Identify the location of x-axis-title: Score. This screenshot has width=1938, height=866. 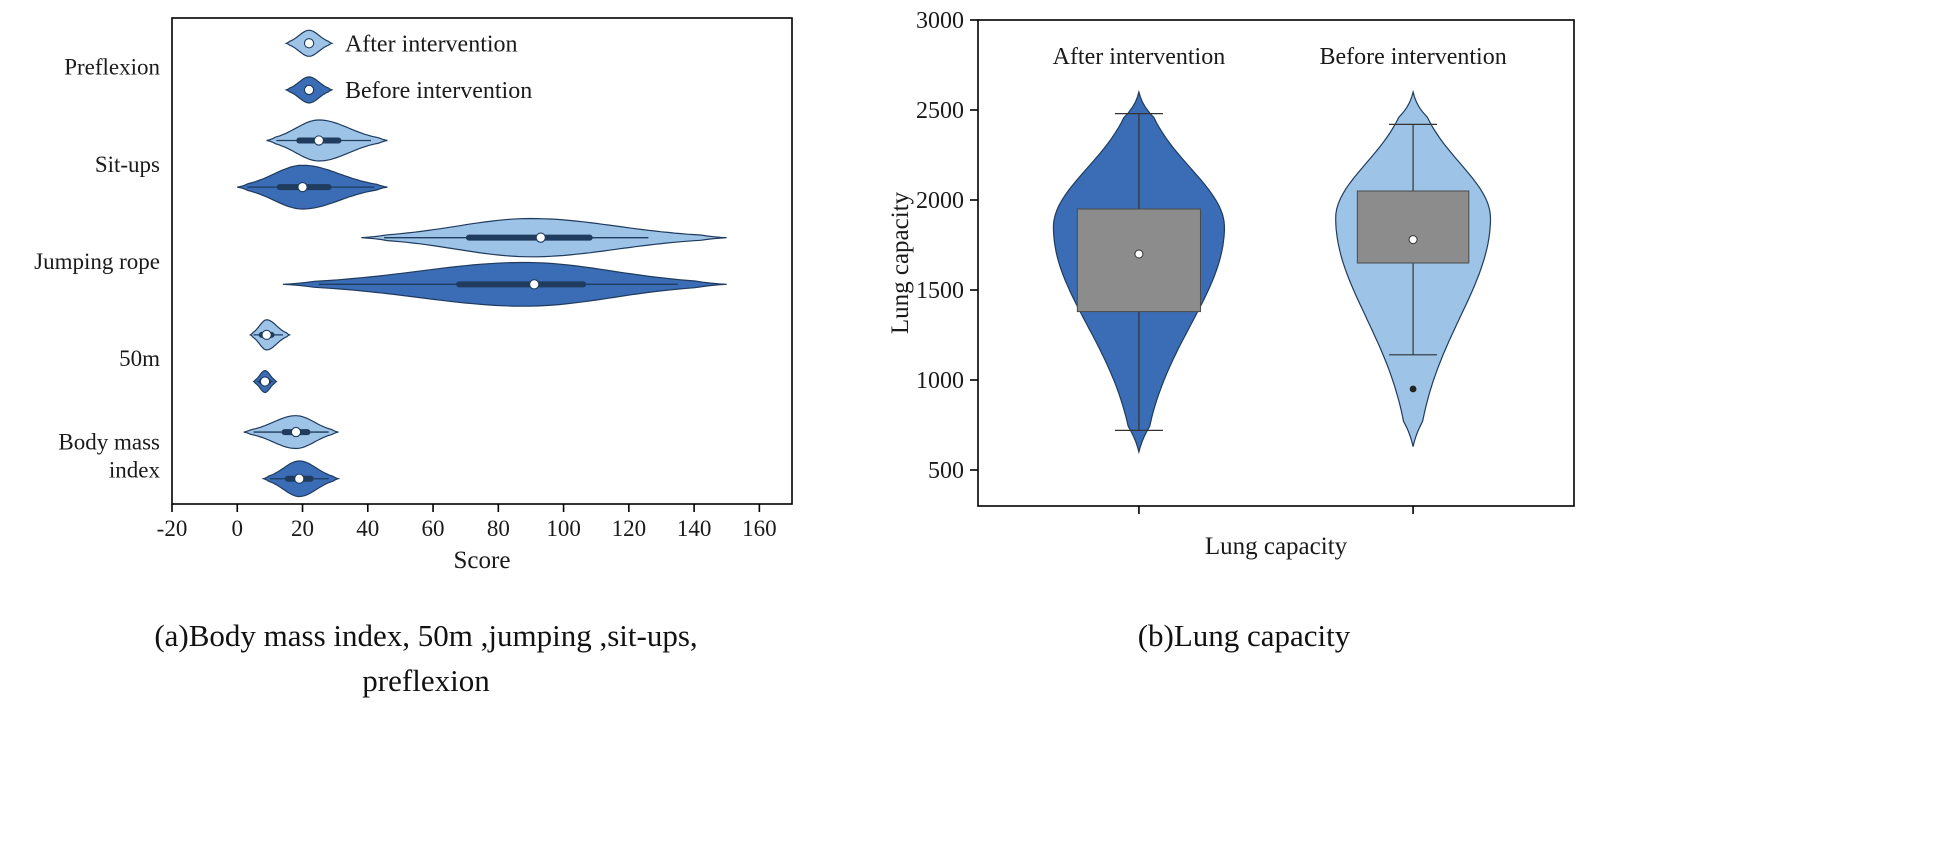
(482, 560).